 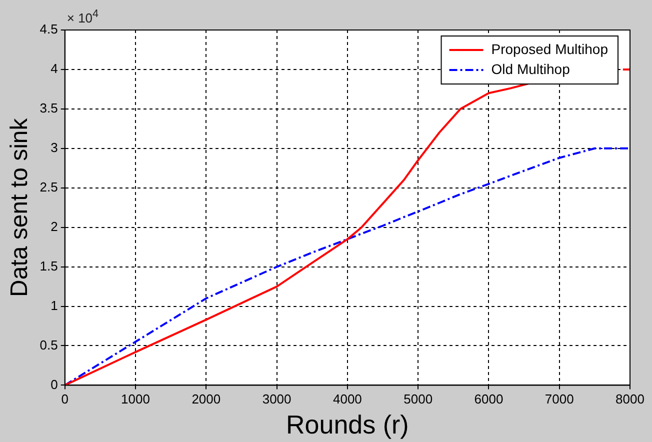 I want to click on x-tick-label: 3000, so click(x=277, y=399).